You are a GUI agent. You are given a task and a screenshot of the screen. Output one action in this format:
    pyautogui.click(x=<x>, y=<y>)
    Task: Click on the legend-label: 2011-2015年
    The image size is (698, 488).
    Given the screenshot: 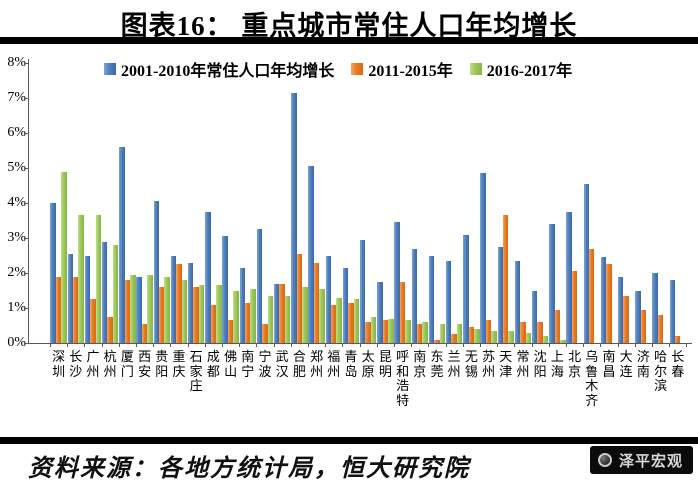 What is the action you would take?
    pyautogui.click(x=410, y=71)
    